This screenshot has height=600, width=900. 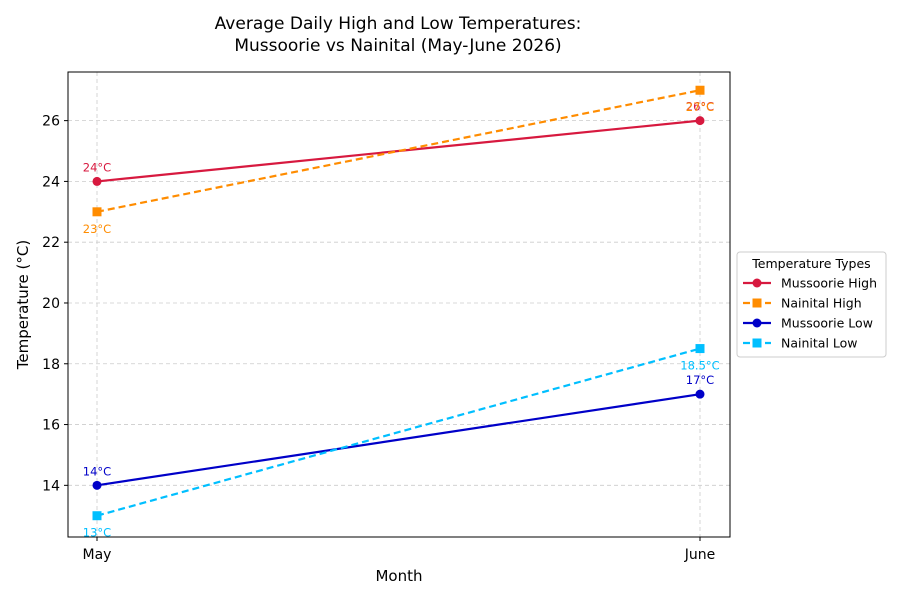 I want to click on y-axis-label: Temperature (°C), so click(x=23, y=305).